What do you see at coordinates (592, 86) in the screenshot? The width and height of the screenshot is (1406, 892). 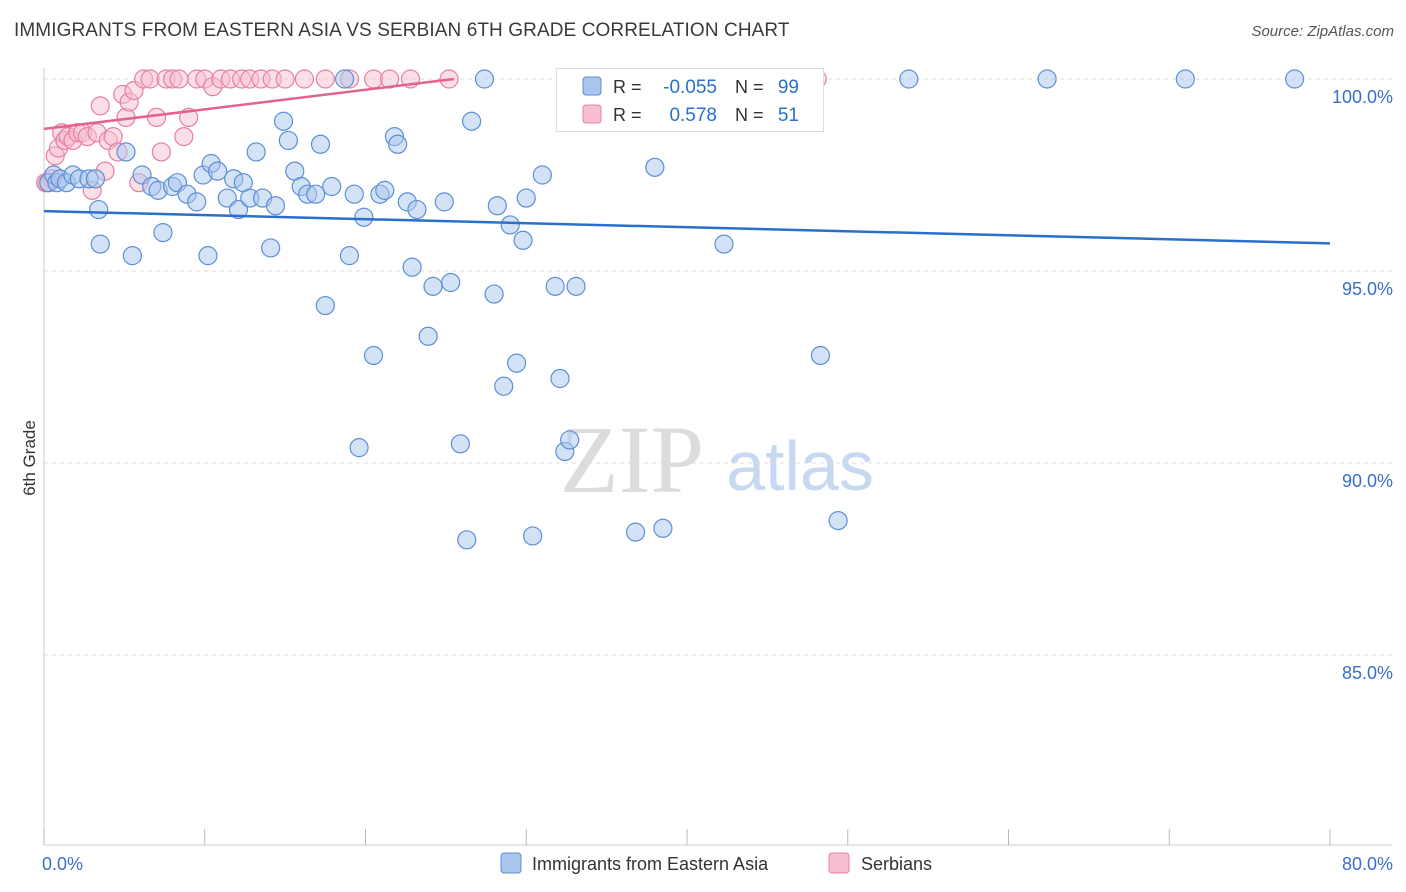 I see `legend-swatch-blue` at bounding box center [592, 86].